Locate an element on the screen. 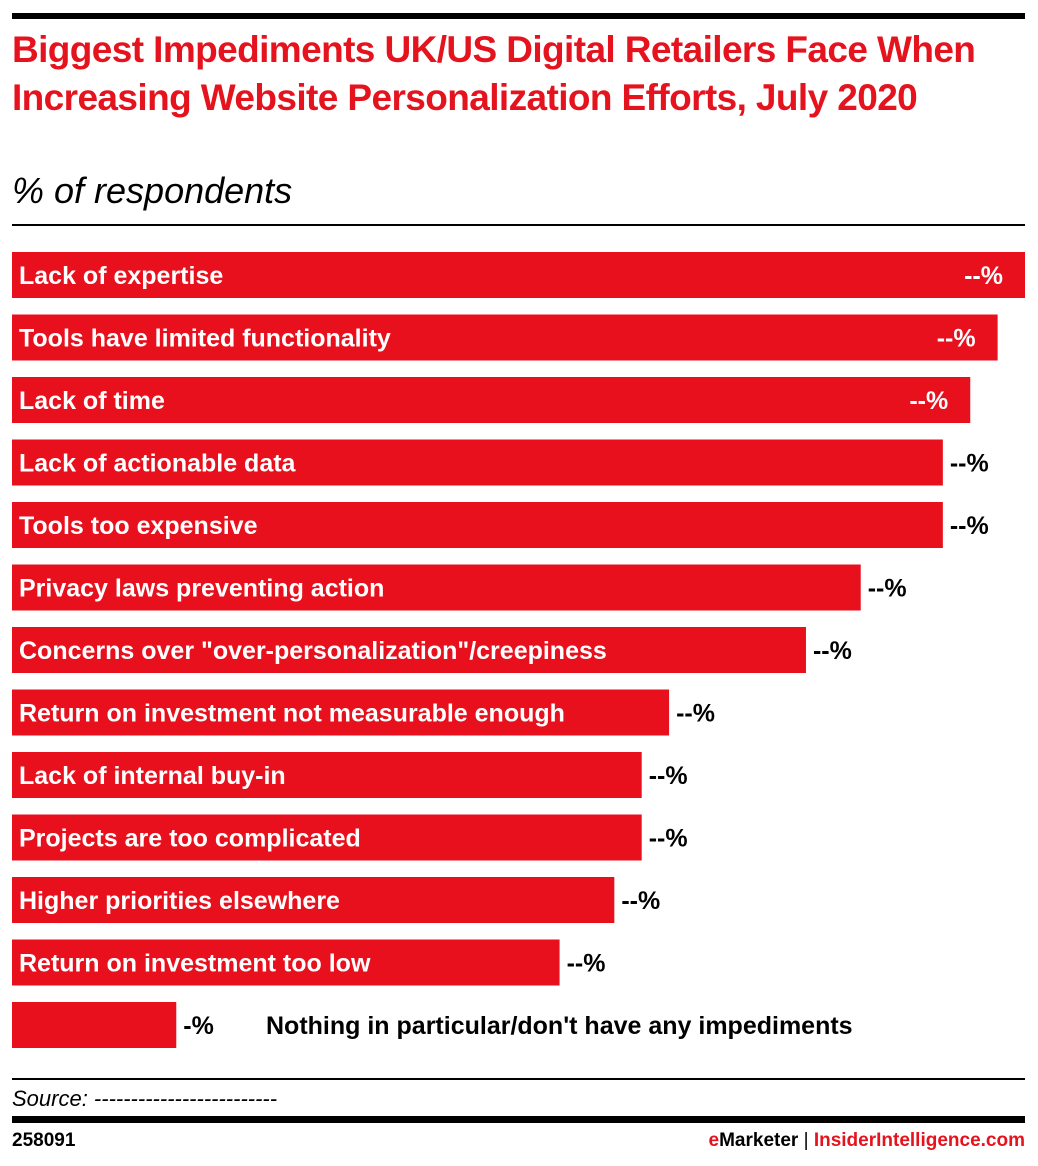 This screenshot has height=1166, width=1038. value-label: -% is located at coordinates (198, 1026).